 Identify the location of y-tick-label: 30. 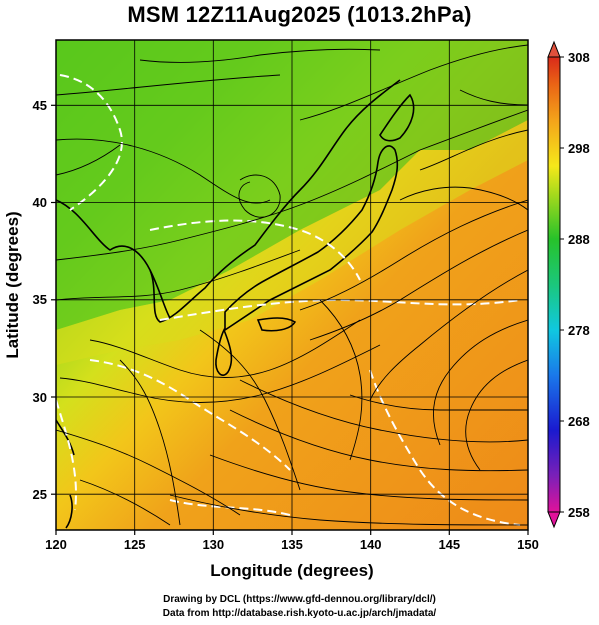
(40, 397).